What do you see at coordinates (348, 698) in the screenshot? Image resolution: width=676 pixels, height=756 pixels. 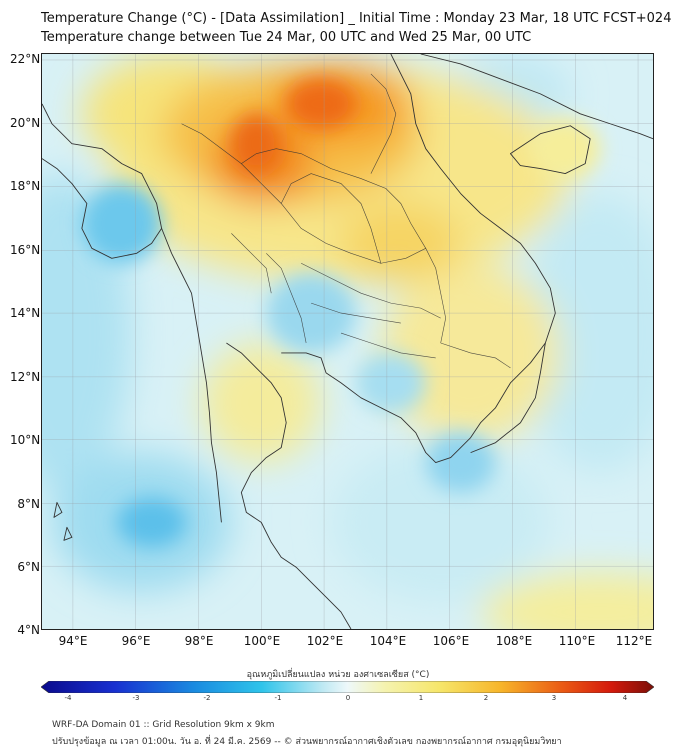 I see `colorbar-tick: 0` at bounding box center [348, 698].